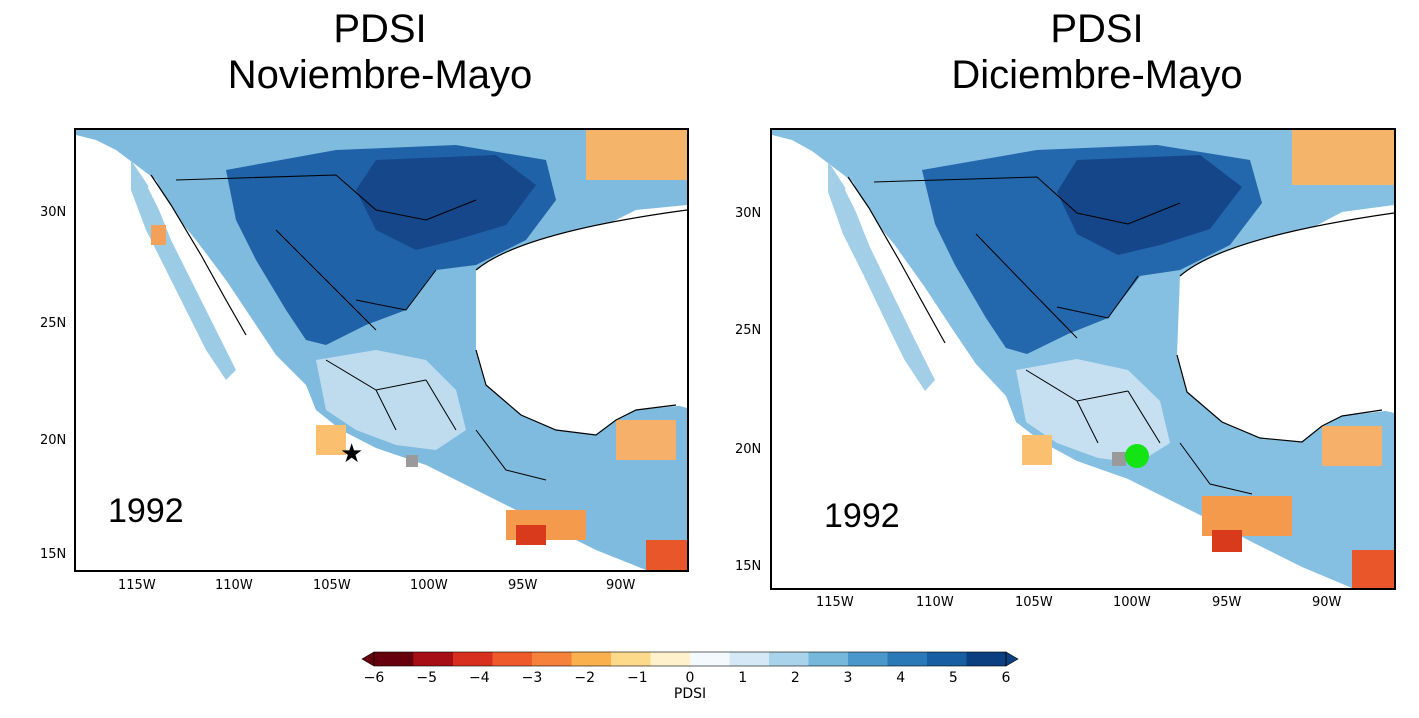  Describe the element at coordinates (1119, 459) in the screenshot. I see `right-missing-cell` at that location.